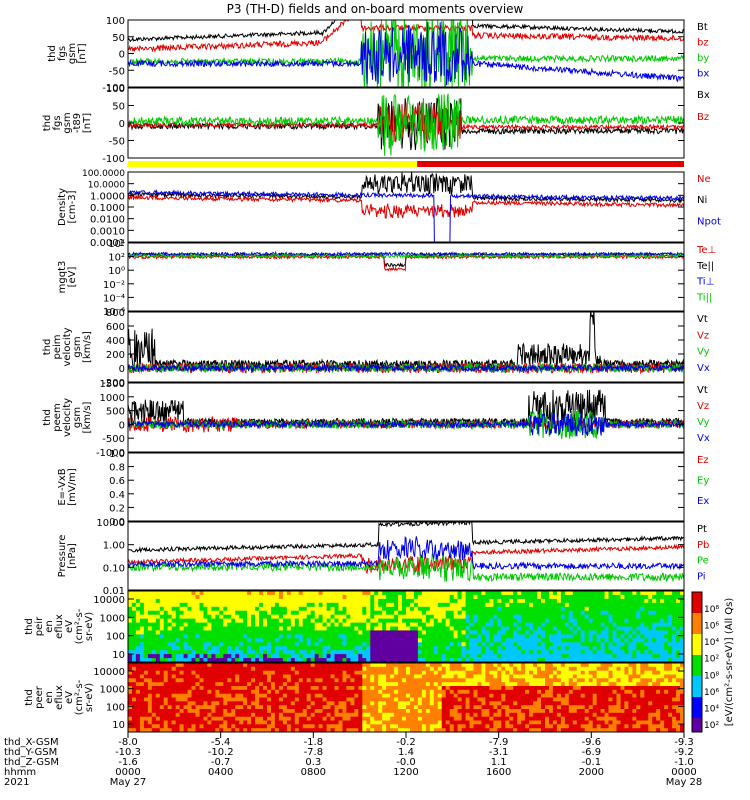 This screenshot has width=750, height=800. Describe the element at coordinates (72, 53) in the screenshot. I see `ylabel-line: gsm` at that location.